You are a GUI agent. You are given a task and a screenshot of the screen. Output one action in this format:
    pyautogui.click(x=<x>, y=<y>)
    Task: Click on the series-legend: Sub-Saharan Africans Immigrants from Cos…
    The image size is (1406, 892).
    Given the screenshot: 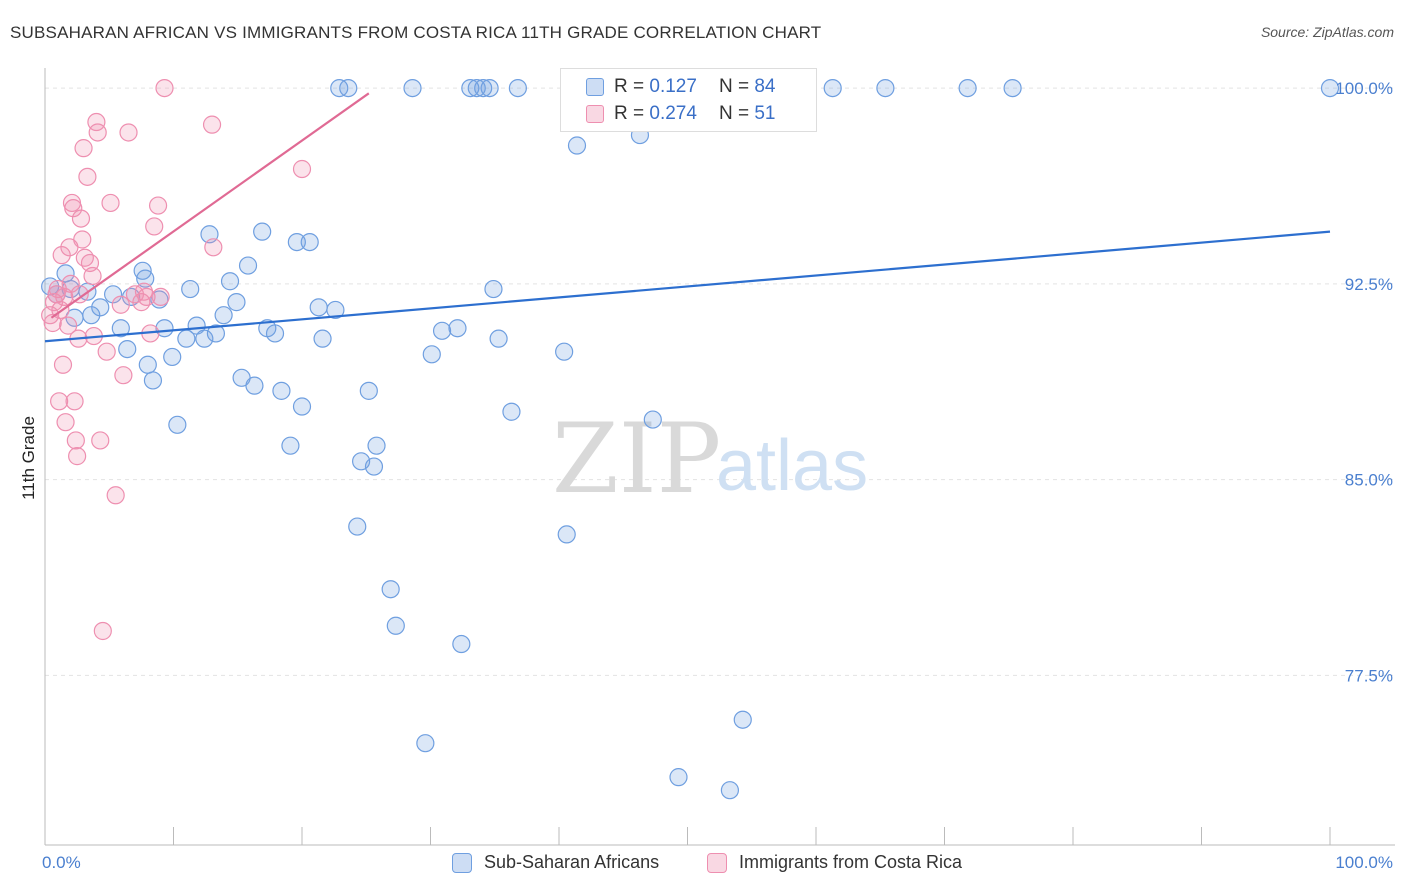 What is the action you would take?
    pyautogui.click(x=703, y=864)
    